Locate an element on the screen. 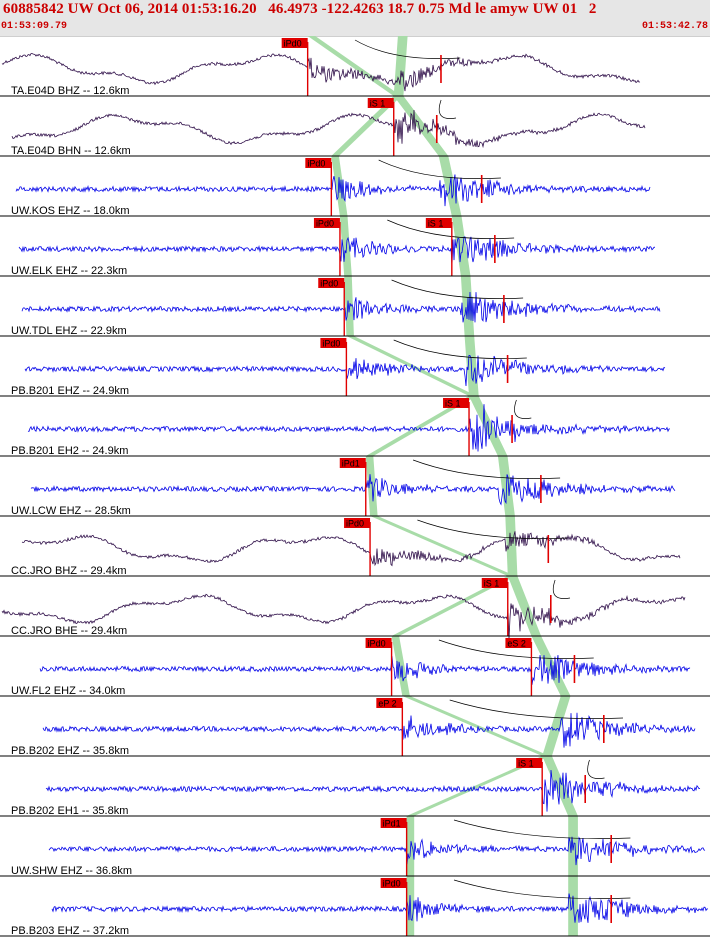 This screenshot has width=710, height=938. station-label: PB.B203 EHZ -- 37.2km is located at coordinates (70, 931).